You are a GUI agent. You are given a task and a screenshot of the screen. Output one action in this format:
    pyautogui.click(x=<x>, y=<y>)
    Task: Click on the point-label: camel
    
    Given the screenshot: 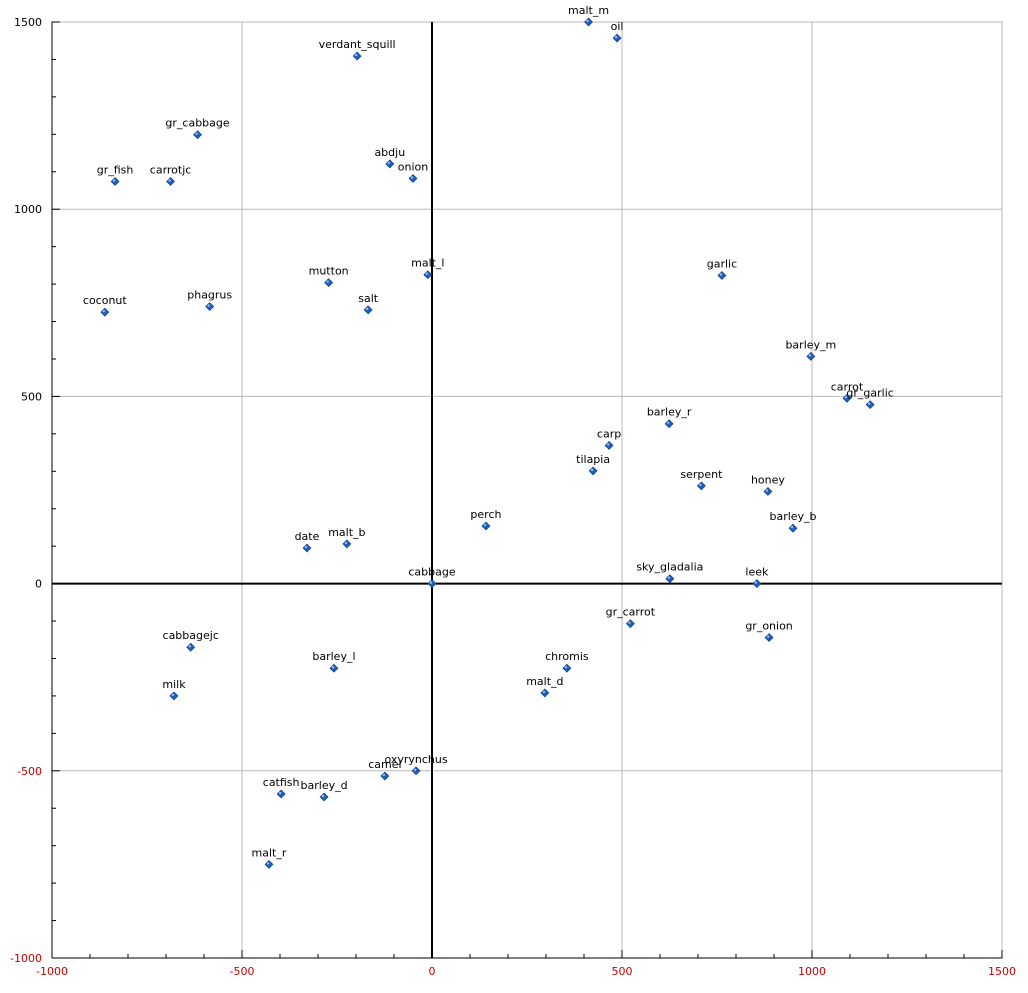 What is the action you would take?
    pyautogui.click(x=384, y=764)
    